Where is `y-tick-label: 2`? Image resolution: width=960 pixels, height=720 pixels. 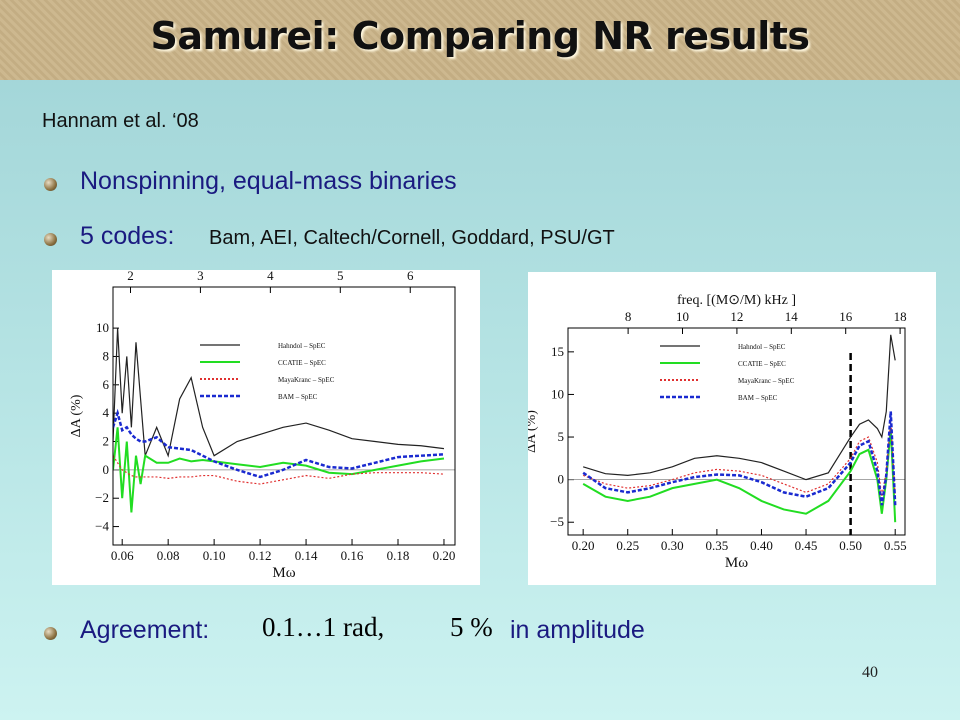
y-tick-label: 2 is located at coordinates (106, 441).